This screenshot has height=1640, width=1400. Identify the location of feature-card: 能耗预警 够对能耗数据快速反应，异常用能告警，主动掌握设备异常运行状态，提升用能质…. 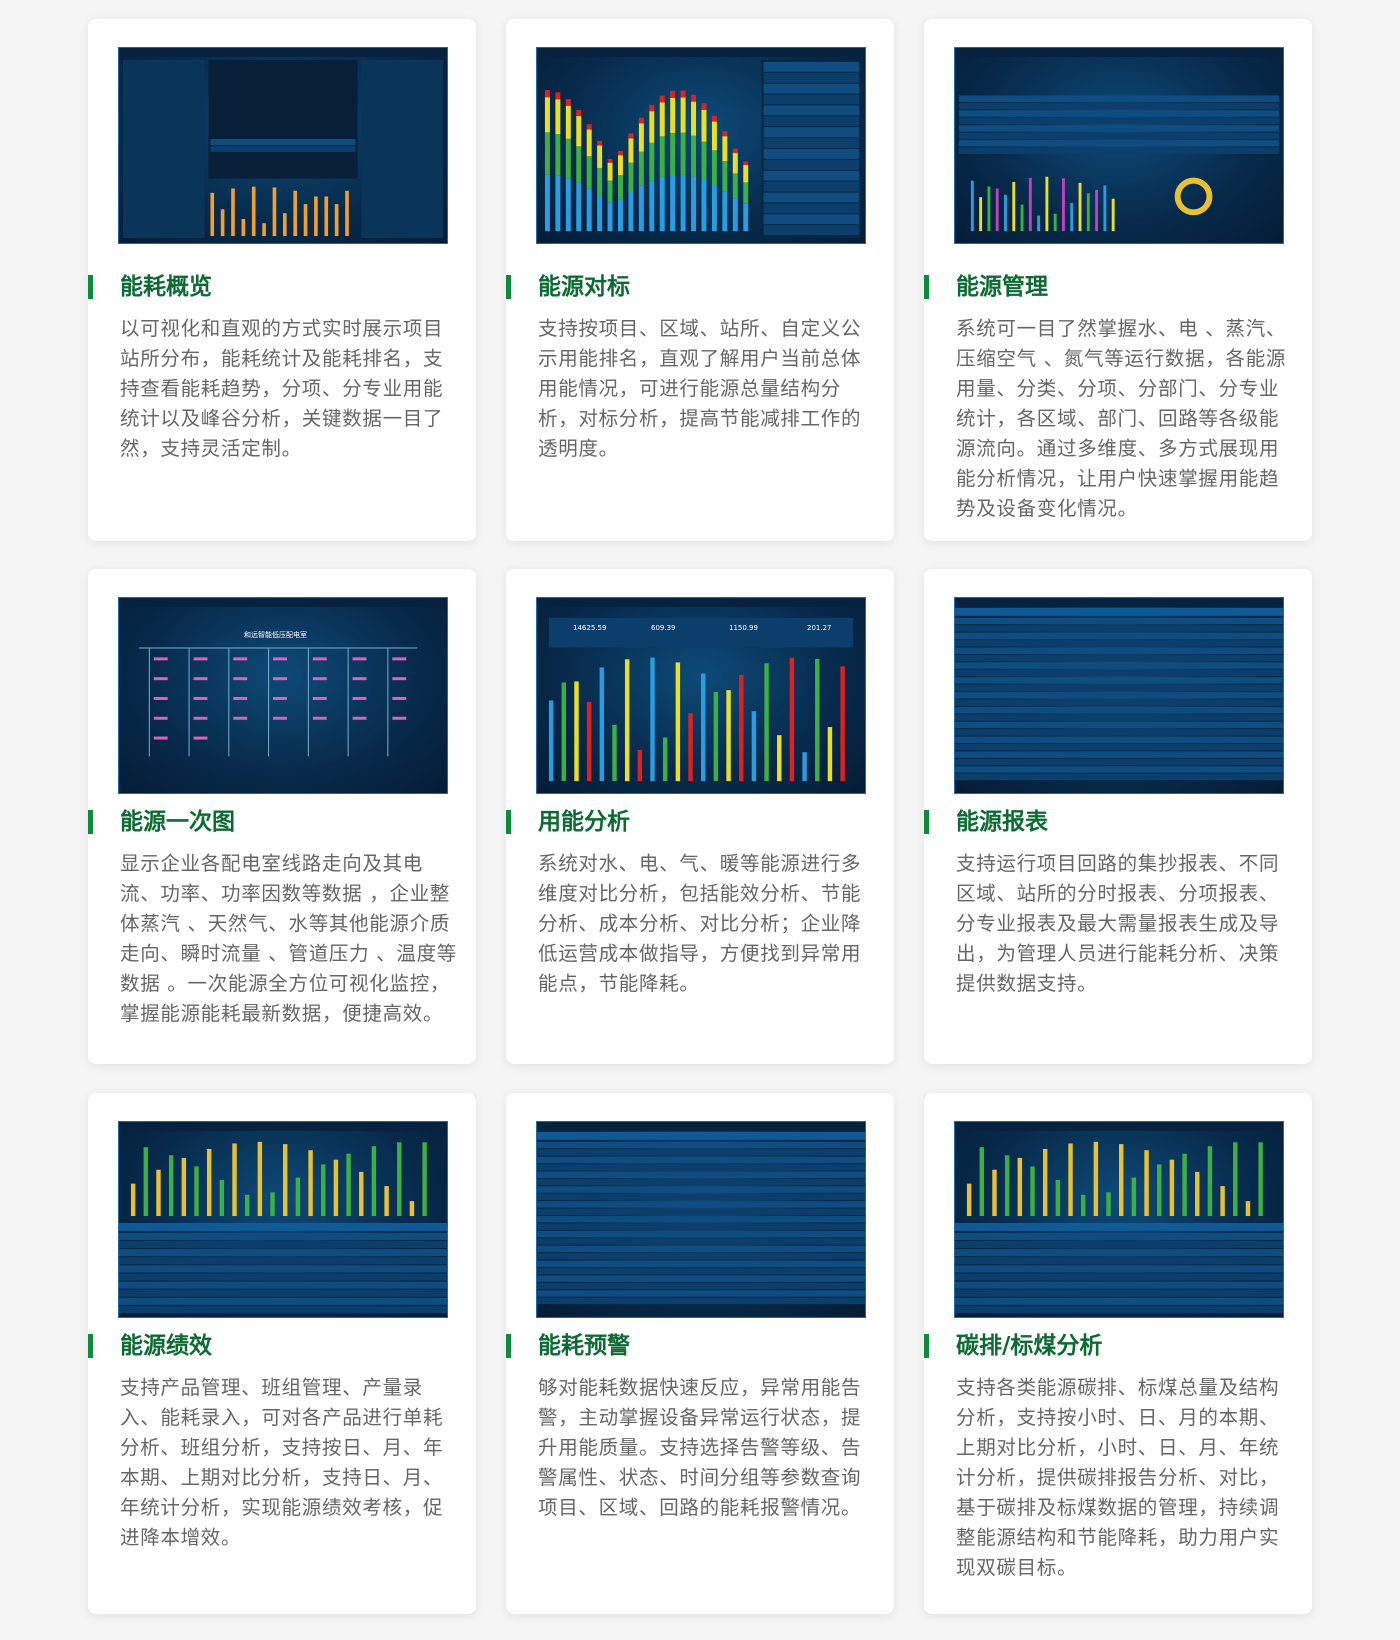
(700, 1353).